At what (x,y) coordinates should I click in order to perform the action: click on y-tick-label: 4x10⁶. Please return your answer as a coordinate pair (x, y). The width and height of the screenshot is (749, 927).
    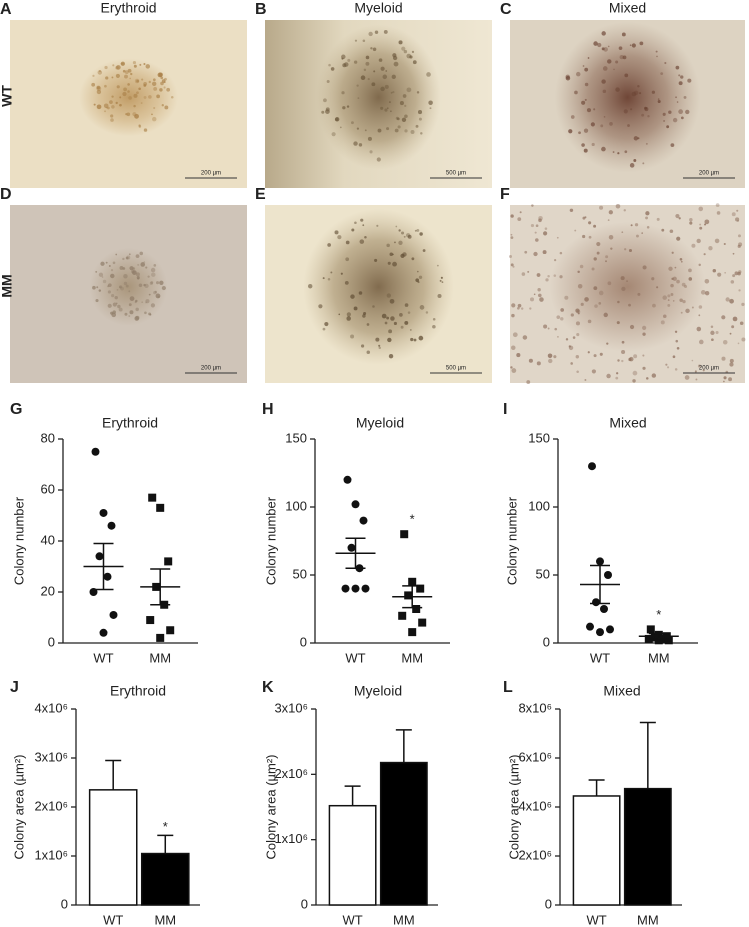
    Looking at the image, I should click on (51, 707).